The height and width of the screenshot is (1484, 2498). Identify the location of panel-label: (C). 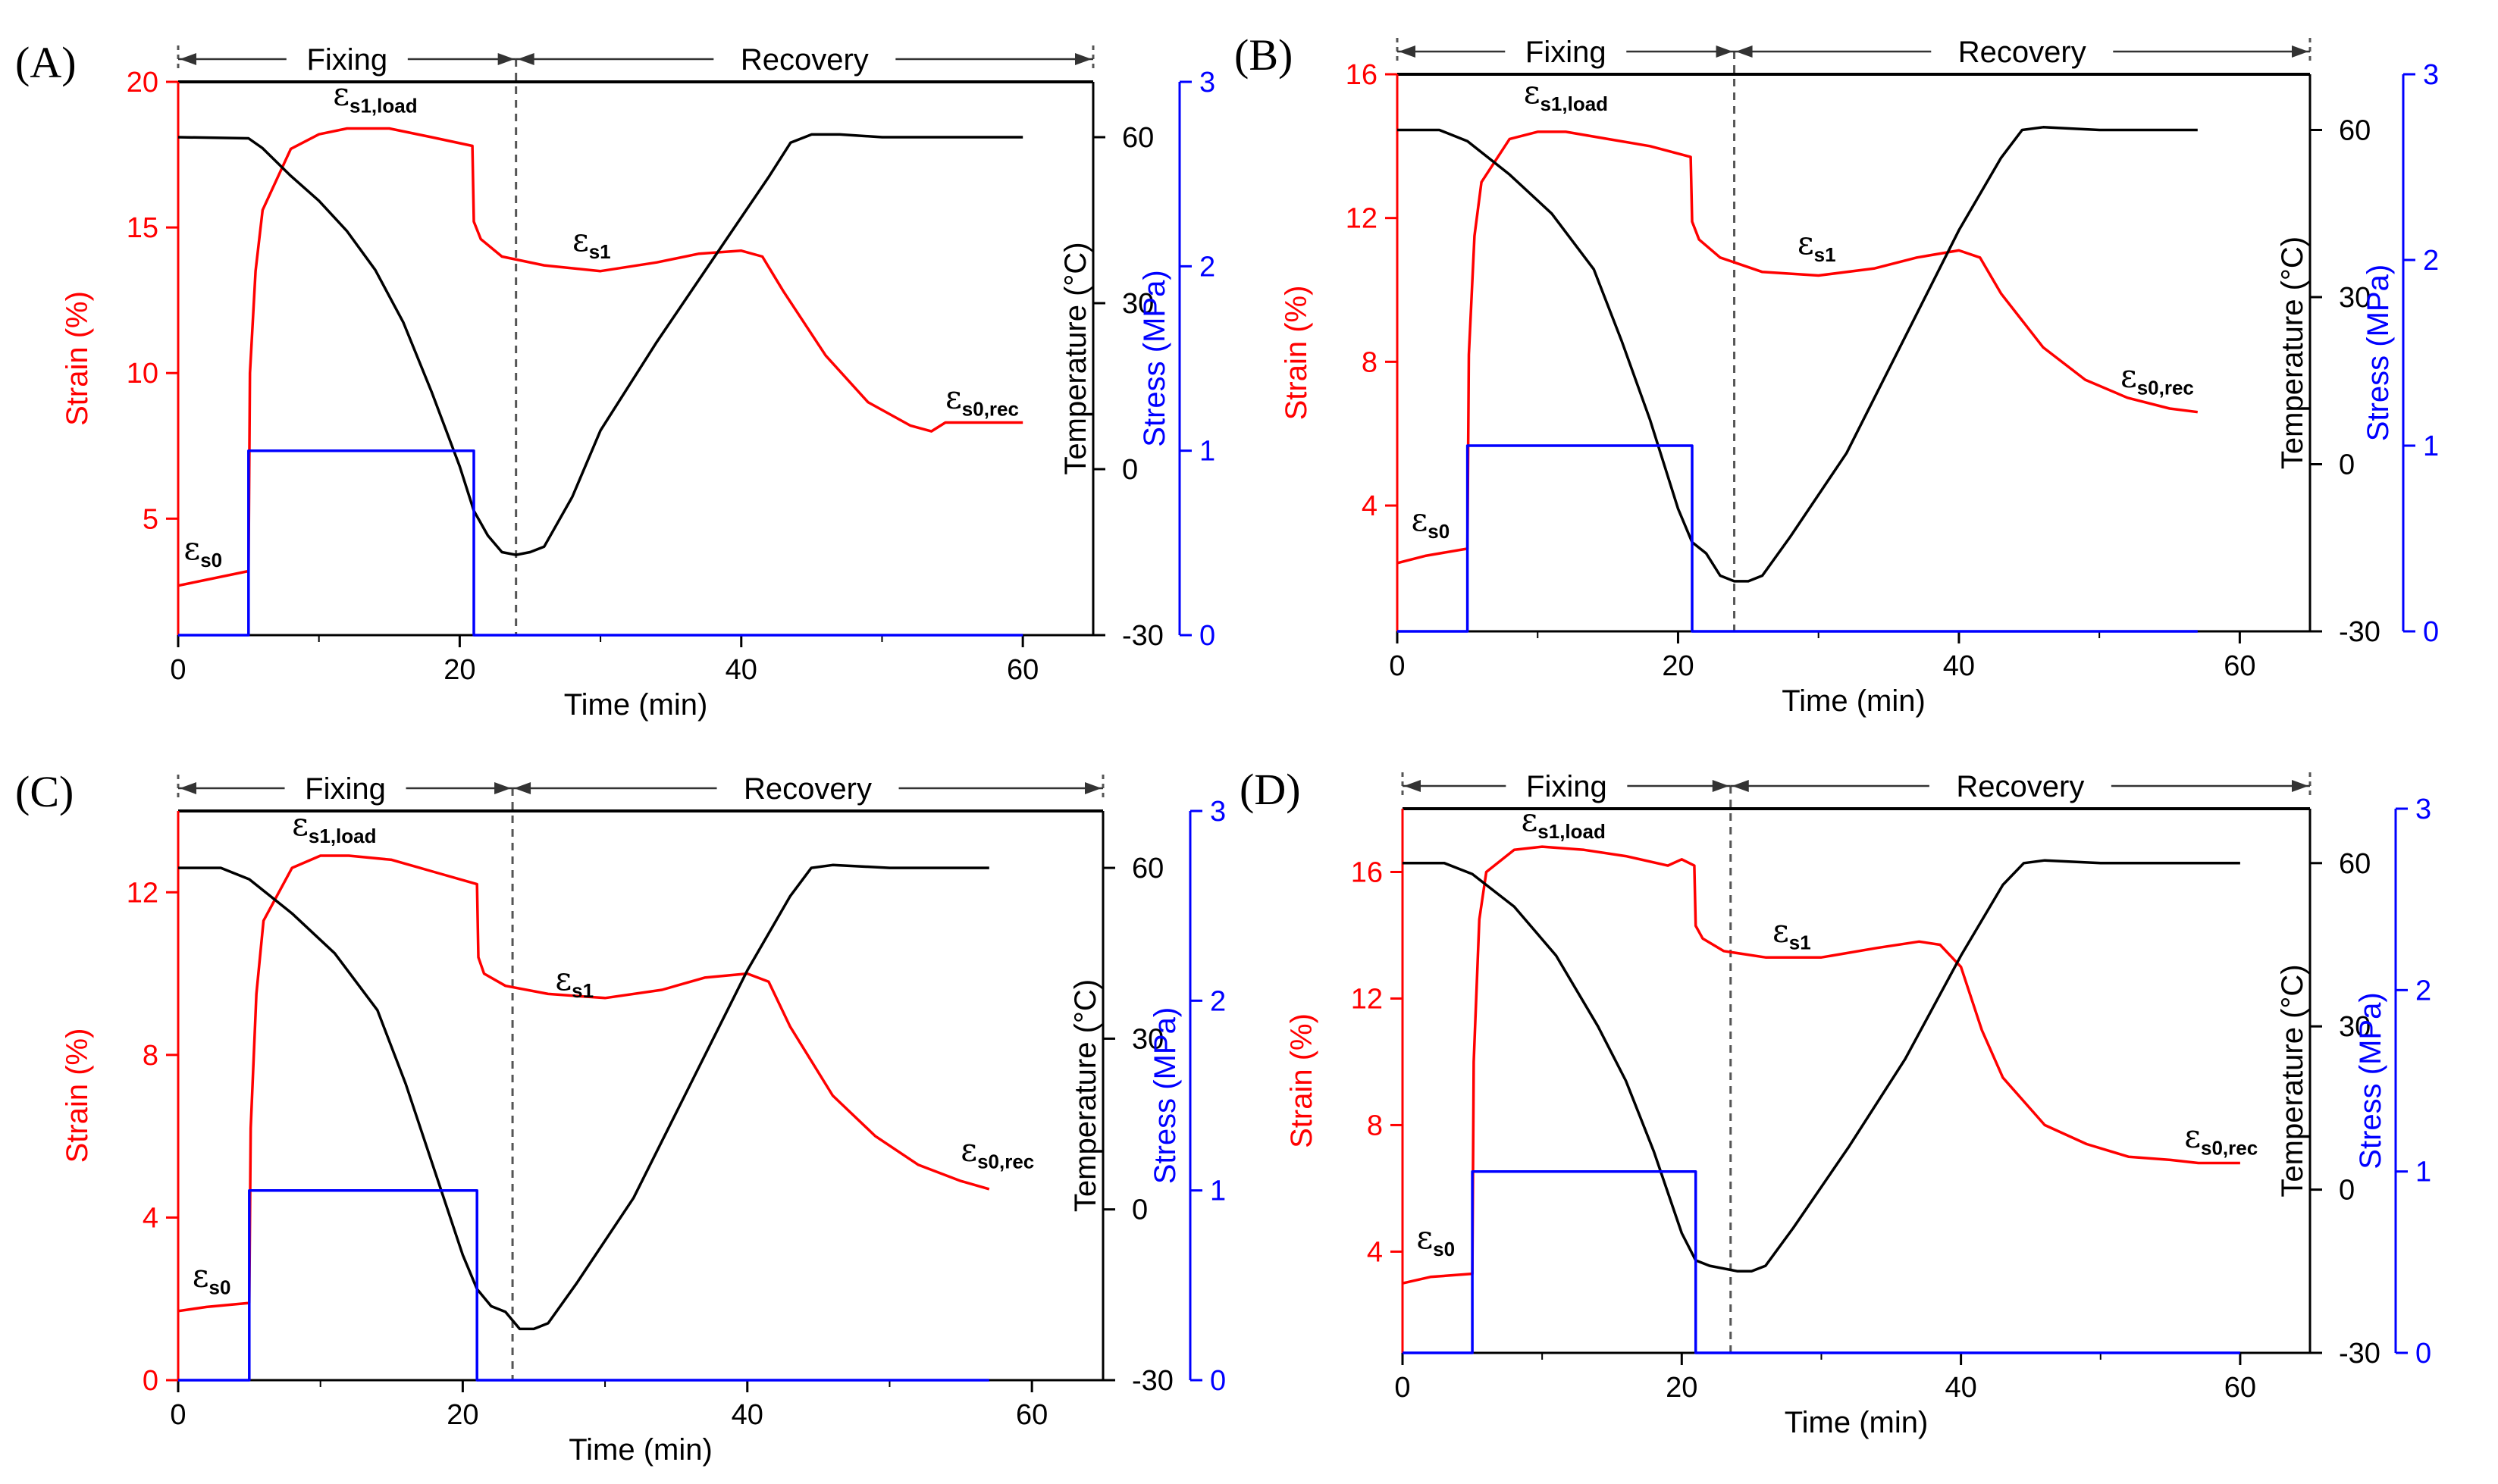
(44, 791).